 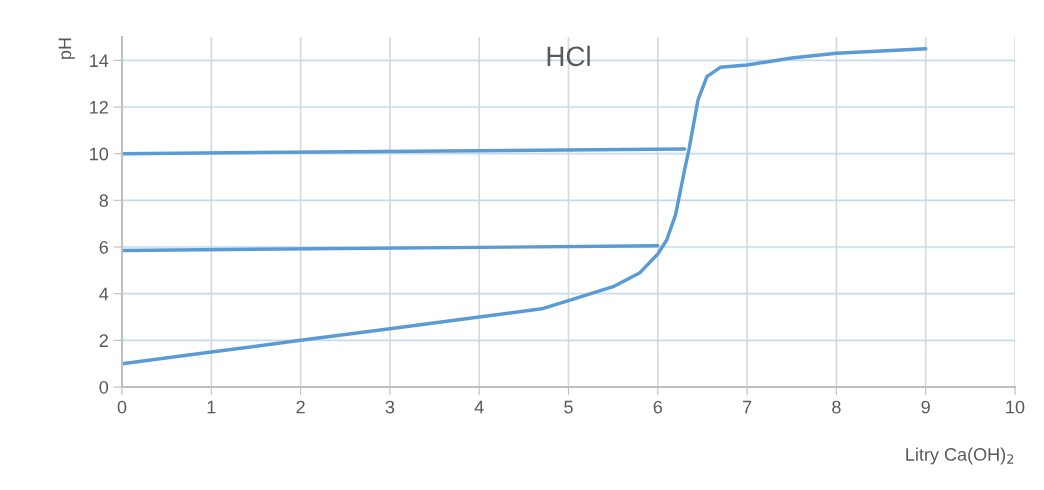 What do you see at coordinates (568, 56) in the screenshot?
I see `chart-title: HCl` at bounding box center [568, 56].